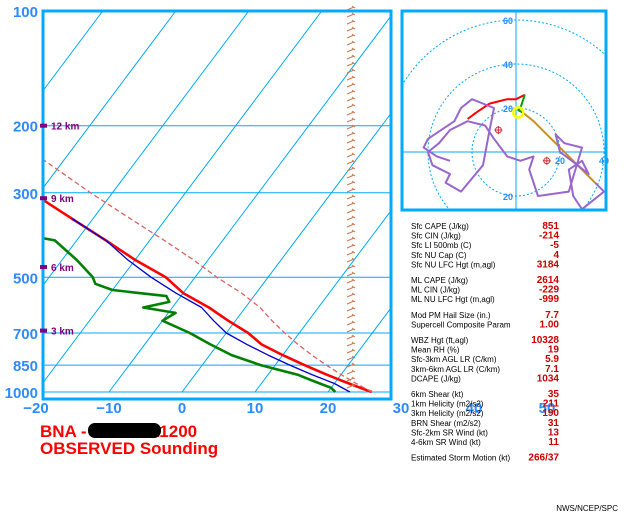 The height and width of the screenshot is (520, 632). What do you see at coordinates (129, 448) in the screenshot?
I see `chart-subtitle: OBSERVED Sounding` at bounding box center [129, 448].